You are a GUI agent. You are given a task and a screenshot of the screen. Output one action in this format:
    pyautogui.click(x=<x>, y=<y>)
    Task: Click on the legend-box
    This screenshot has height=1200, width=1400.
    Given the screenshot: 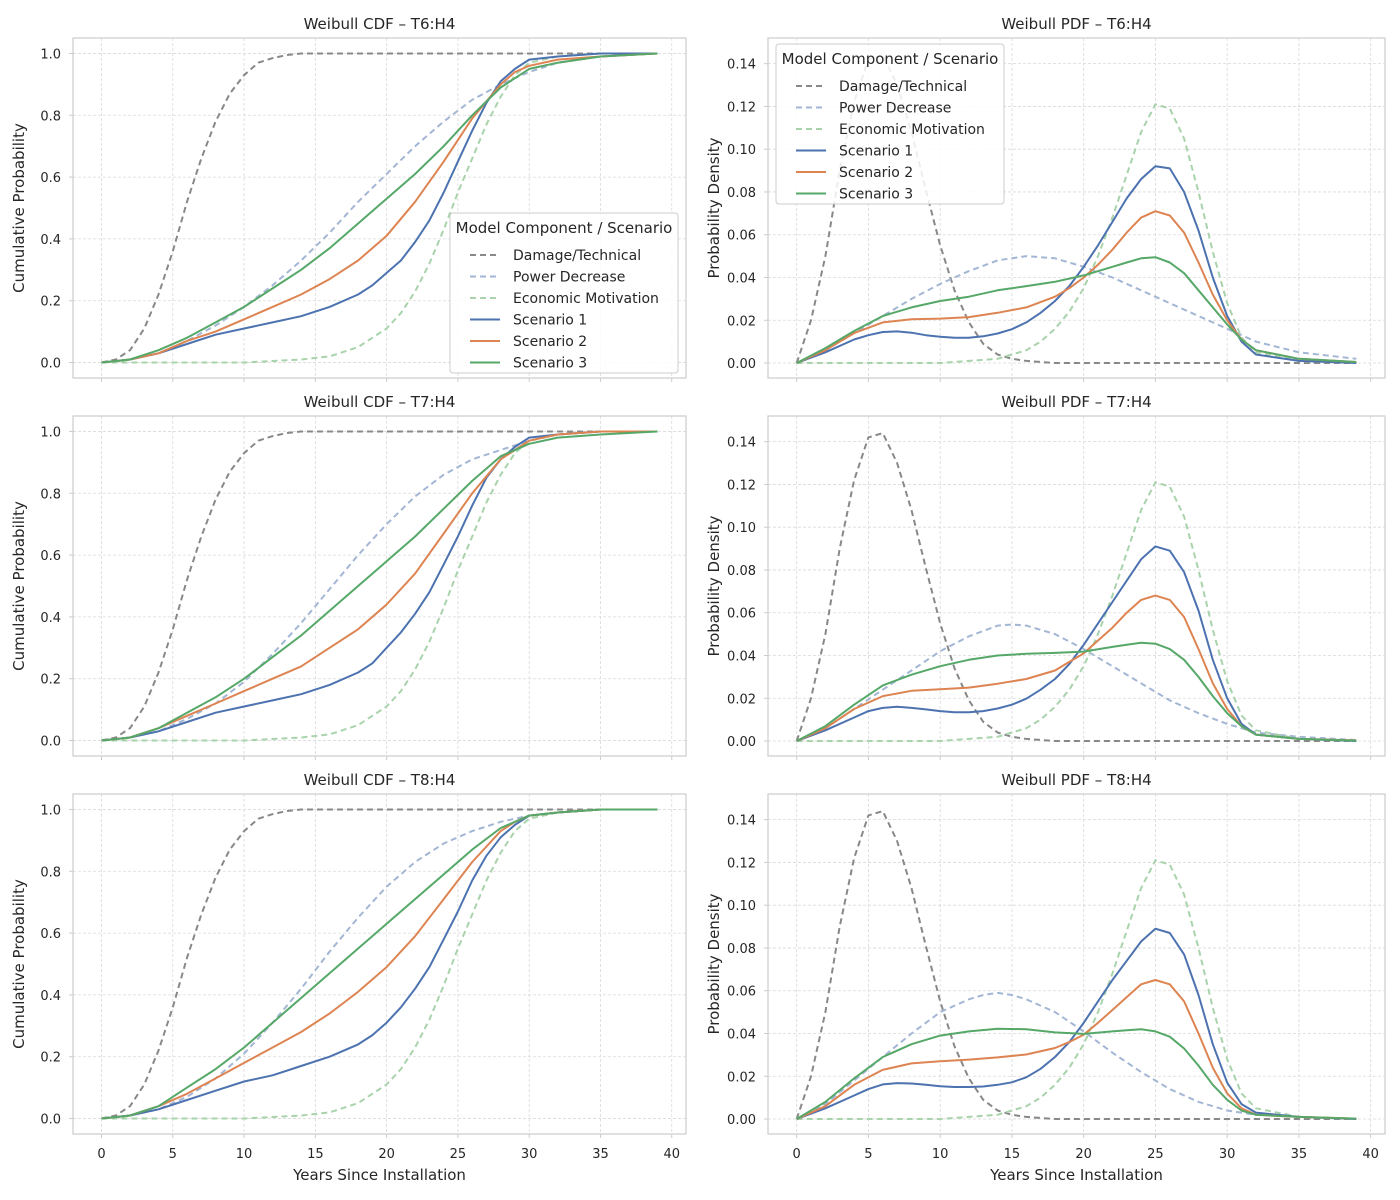 What is the action you would take?
    pyautogui.click(x=890, y=124)
    